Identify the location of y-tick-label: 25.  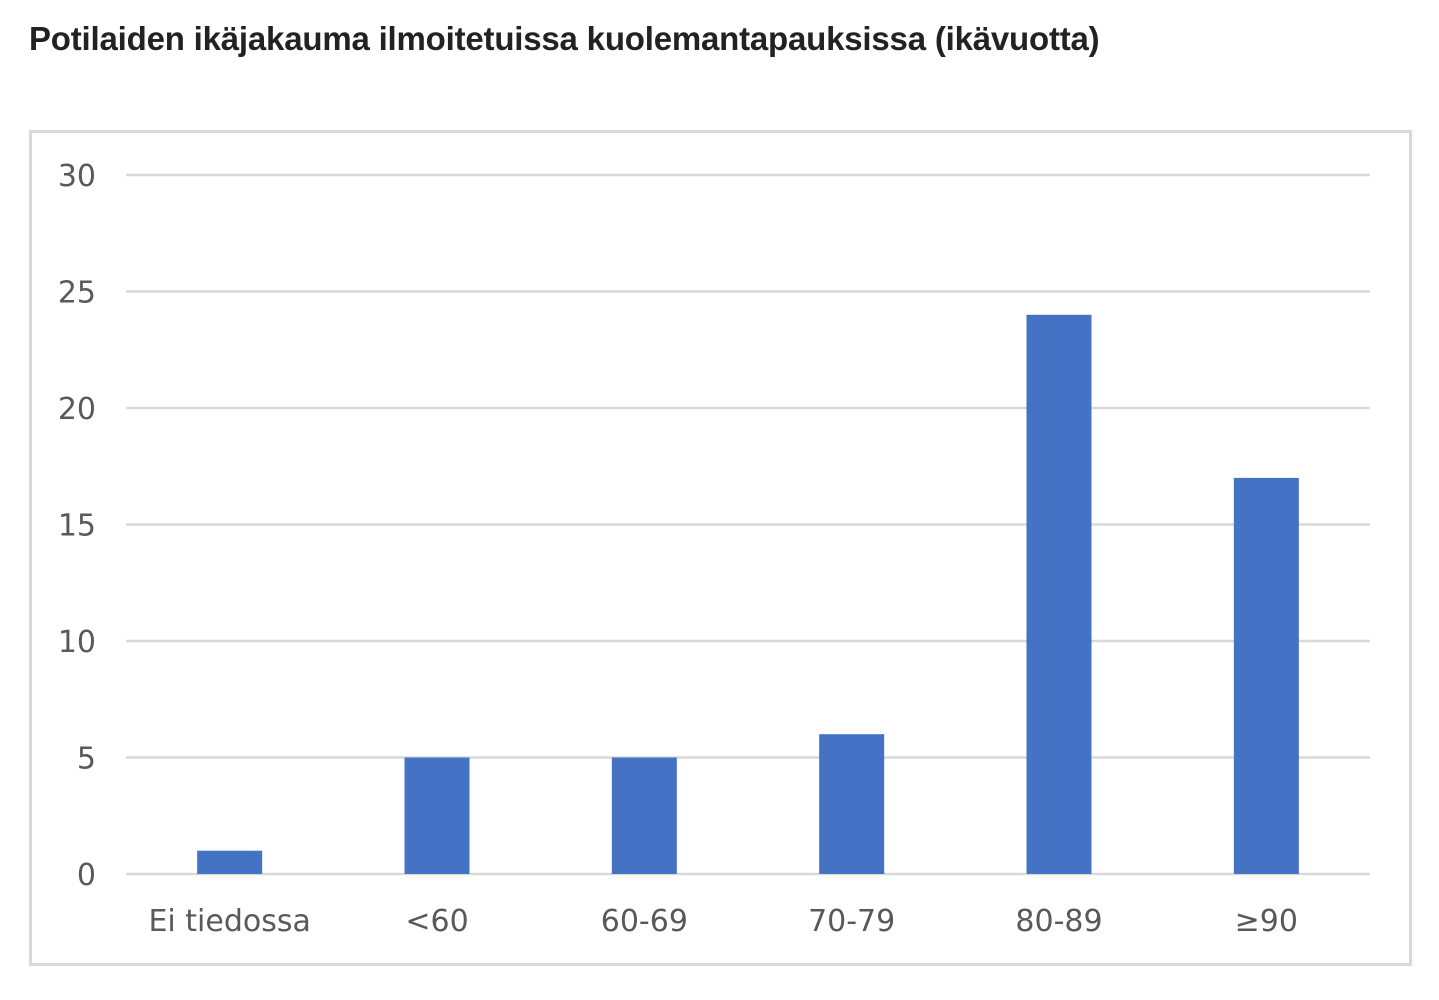
(77, 293).